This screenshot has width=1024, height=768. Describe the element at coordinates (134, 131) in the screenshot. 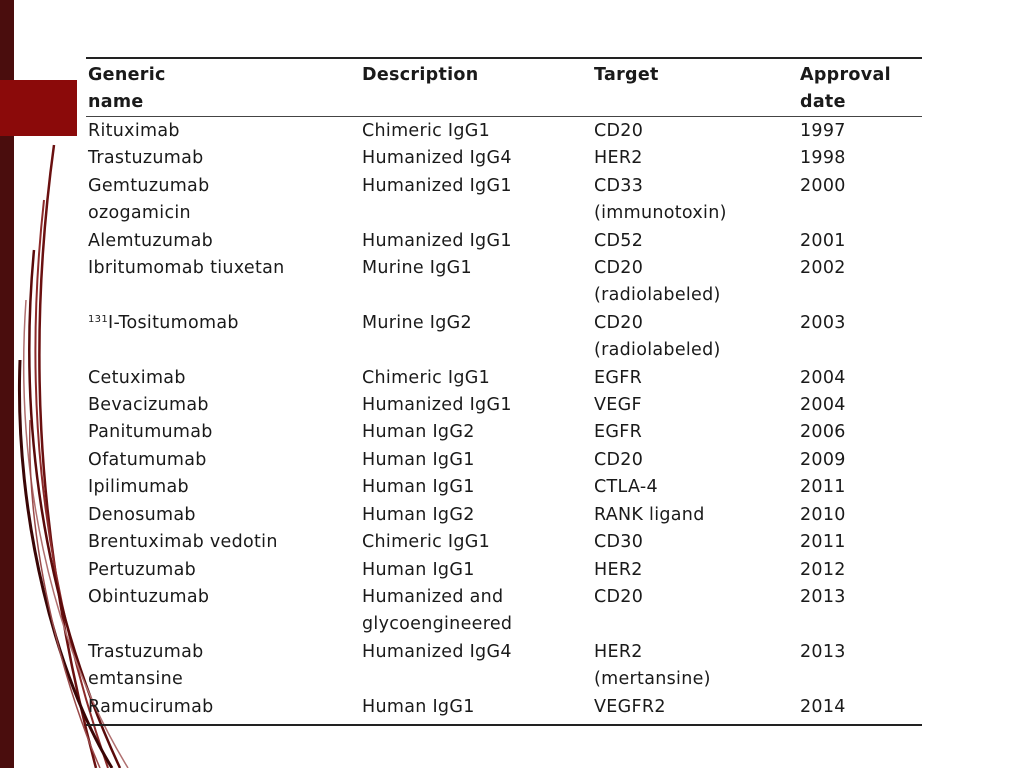

I see `generic-name-text: Rituximab` at that location.